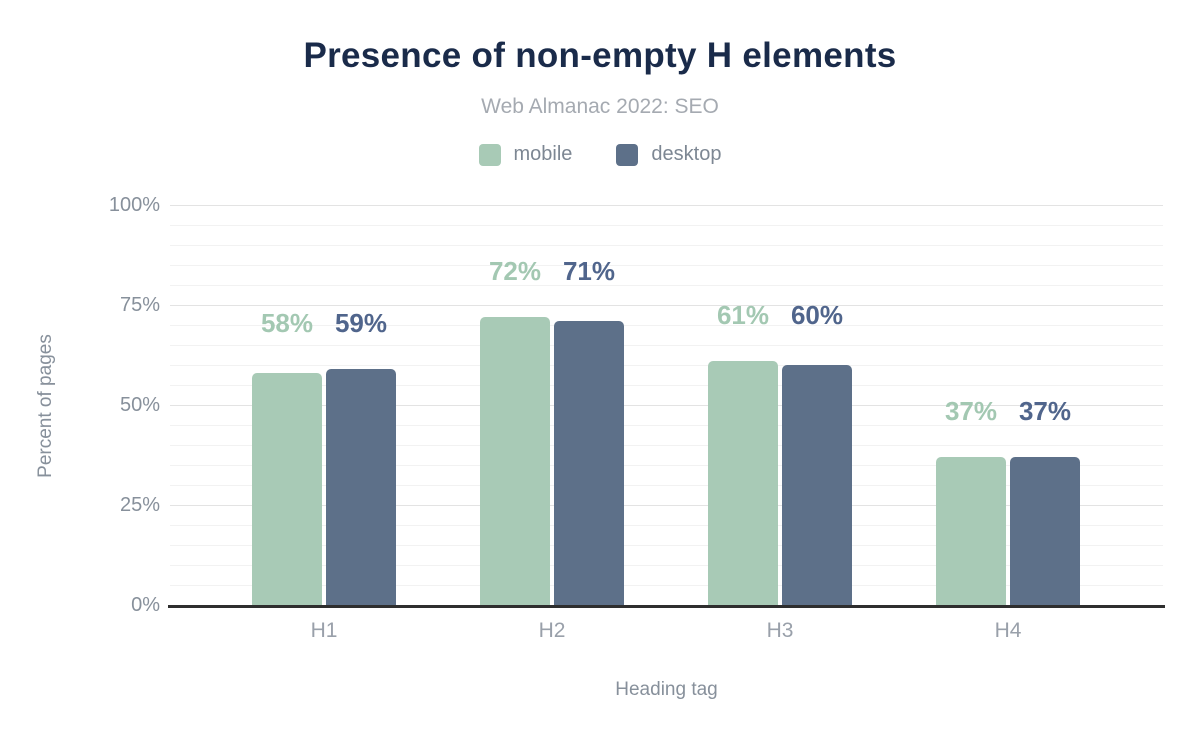 The width and height of the screenshot is (1200, 742). I want to click on bar-group-h2: 72% 71%, so click(552, 405).